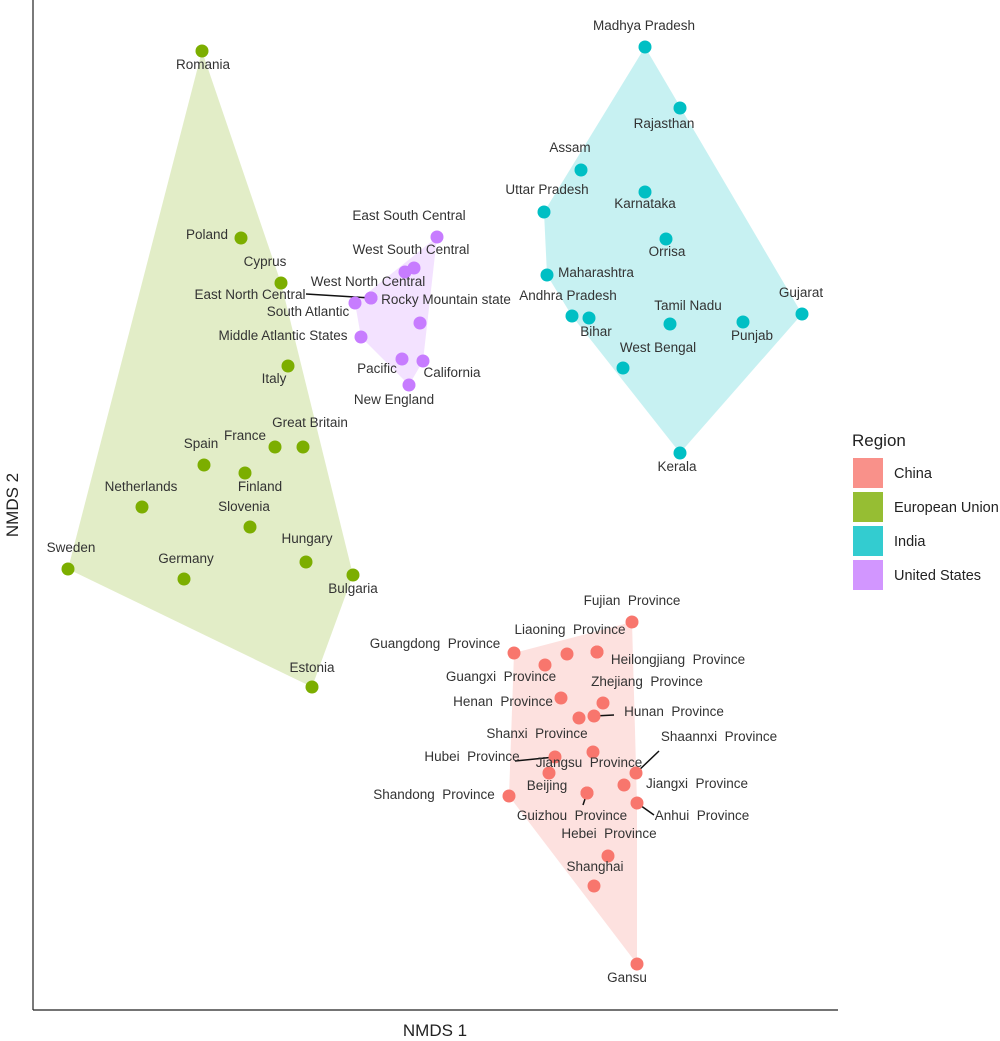  I want to click on label-bihar: Bihar, so click(596, 331).